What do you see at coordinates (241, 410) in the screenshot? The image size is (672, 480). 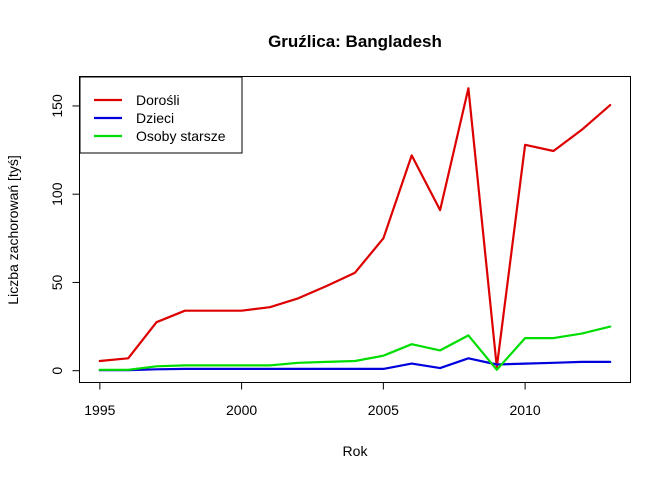 I see `x-tick-label: 2000` at bounding box center [241, 410].